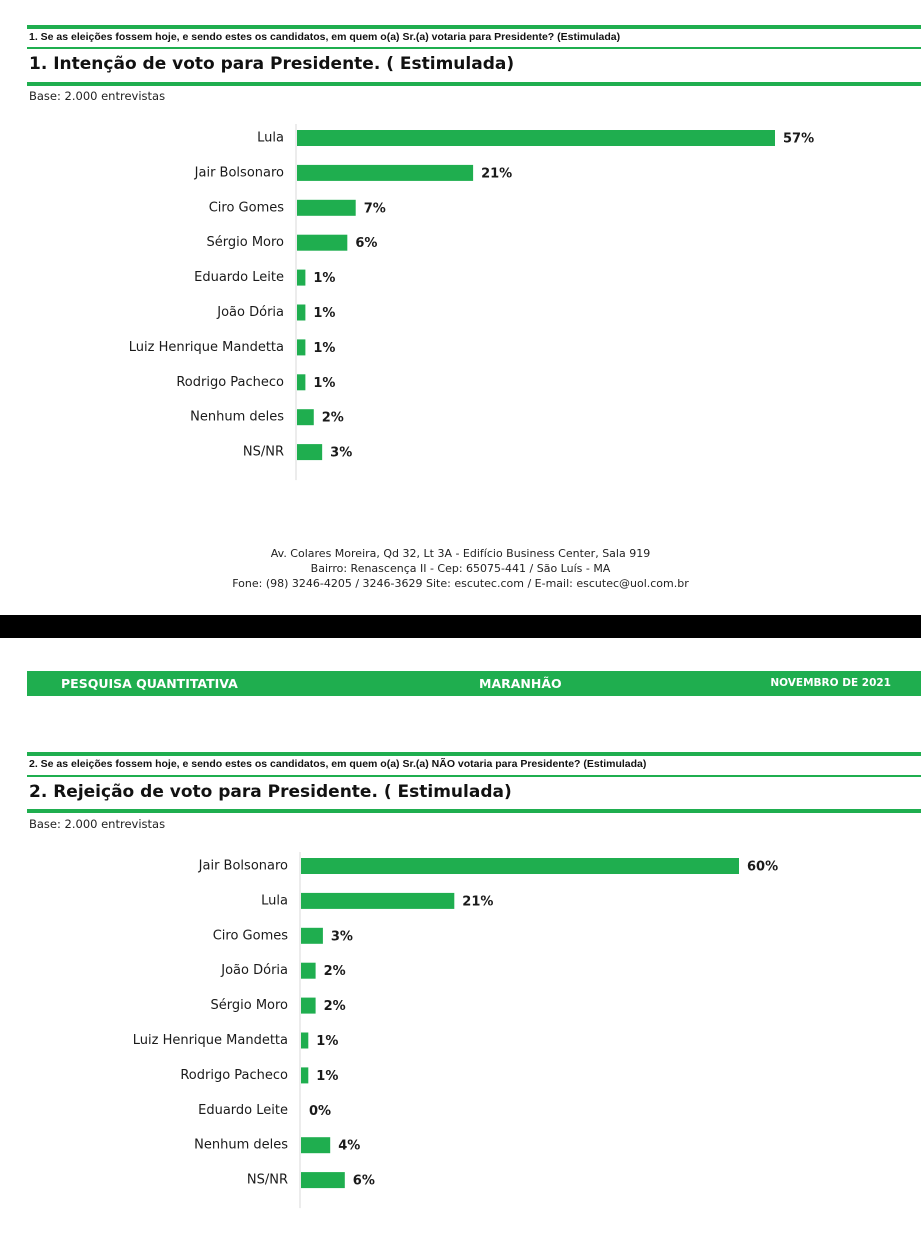 Image resolution: width=921 pixels, height=1245 pixels. What do you see at coordinates (149, 683) in the screenshot?
I see `banner-survey-type: PESQUISA QUANTITATIVA` at bounding box center [149, 683].